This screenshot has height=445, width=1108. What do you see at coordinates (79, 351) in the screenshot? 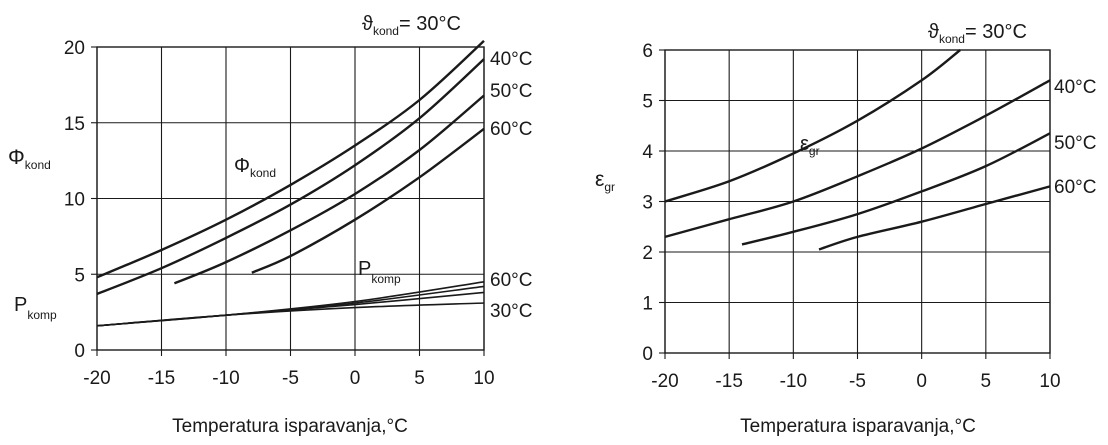
I see `left-y-tick-label: 0` at bounding box center [79, 351].